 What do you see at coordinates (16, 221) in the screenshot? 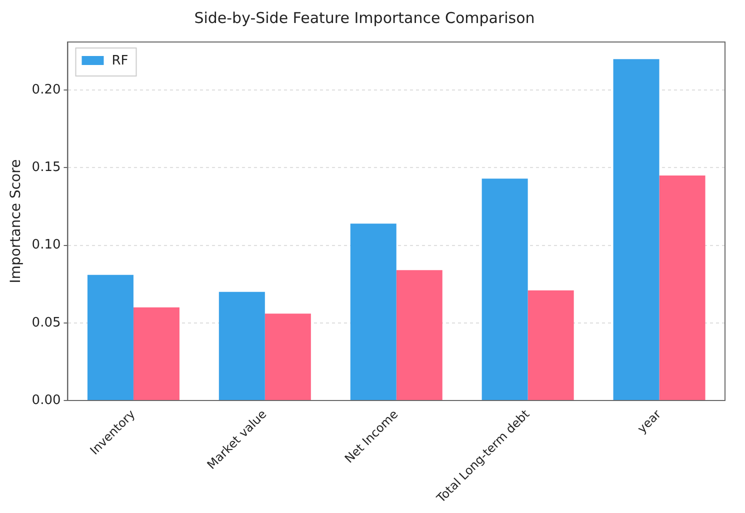
I see `y-axis-title: Importance Score` at bounding box center [16, 221].